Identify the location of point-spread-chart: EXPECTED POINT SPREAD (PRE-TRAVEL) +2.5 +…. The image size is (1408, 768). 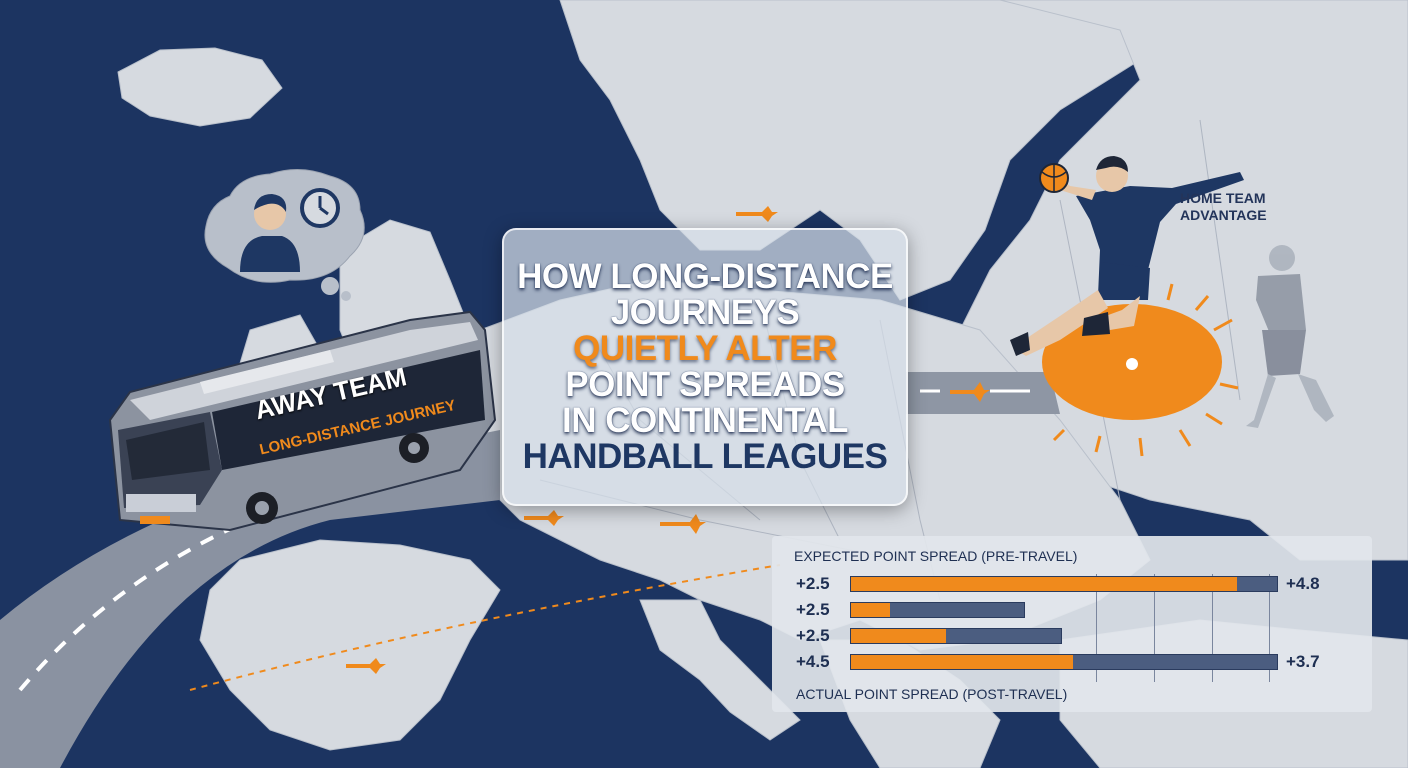
(1072, 624).